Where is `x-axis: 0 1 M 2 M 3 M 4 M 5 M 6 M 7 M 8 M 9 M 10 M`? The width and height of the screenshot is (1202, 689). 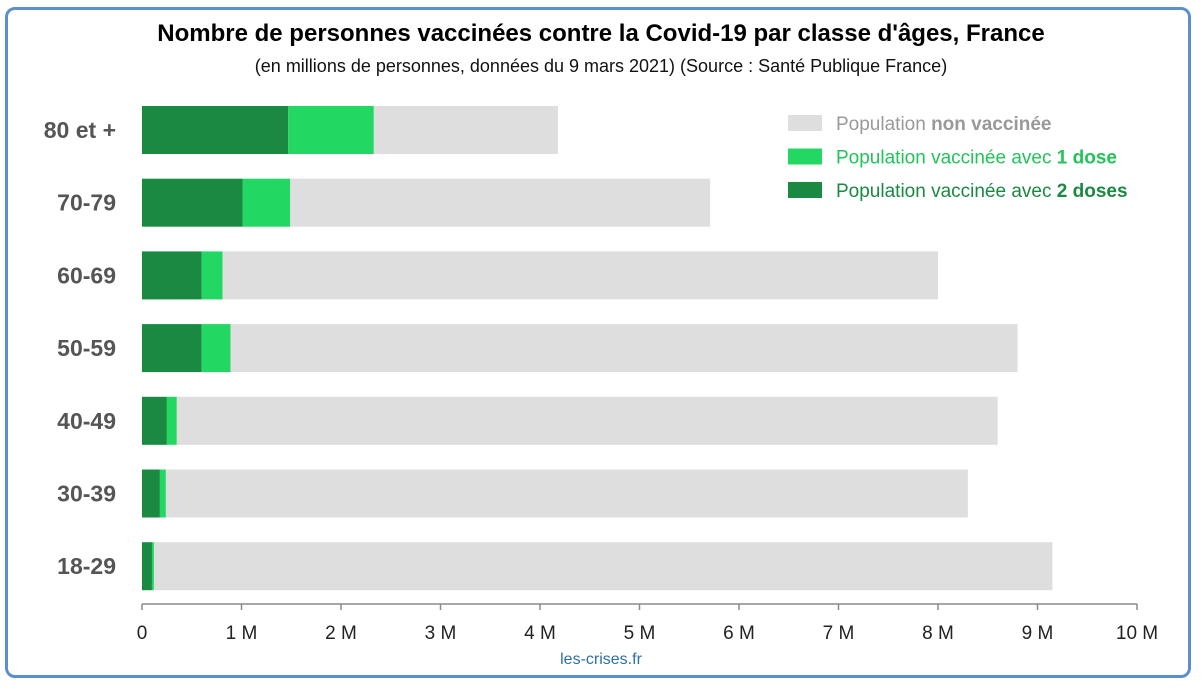
x-axis: 0 1 M 2 M 3 M 4 M 5 M 6 M 7 M 8 M 9 M 10 M is located at coordinates (647, 623).